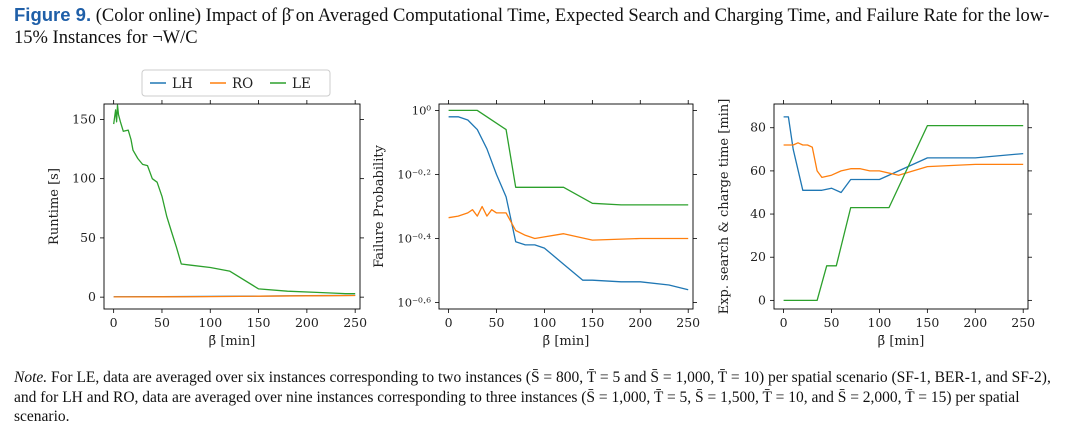  What do you see at coordinates (88, 237) in the screenshot?
I see `y-tick-label: 50` at bounding box center [88, 237].